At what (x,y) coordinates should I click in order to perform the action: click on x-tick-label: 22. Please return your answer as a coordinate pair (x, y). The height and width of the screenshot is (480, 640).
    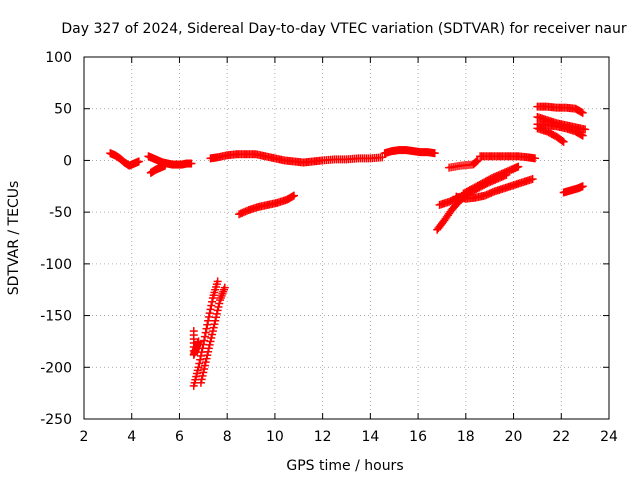
    Looking at the image, I should click on (561, 437).